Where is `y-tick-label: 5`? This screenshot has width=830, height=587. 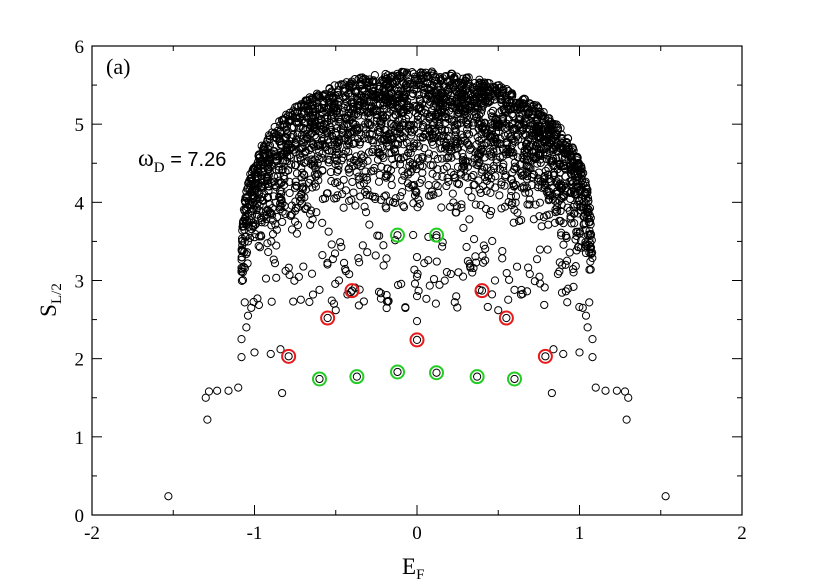
y-tick-label: 5 is located at coordinates (80, 125).